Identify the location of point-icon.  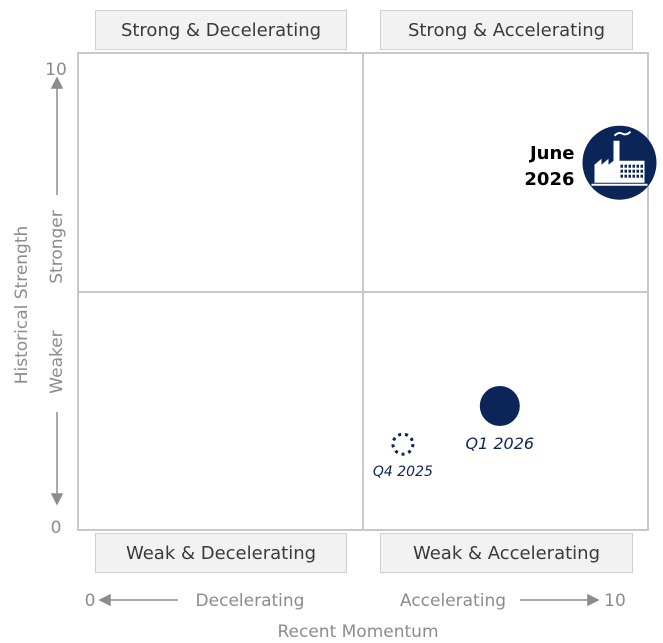
(619, 162).